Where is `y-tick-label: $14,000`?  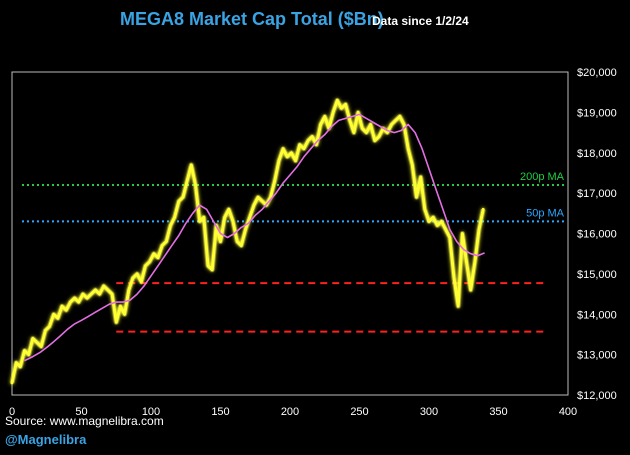
y-tick-label: $14,000 is located at coordinates (597, 315).